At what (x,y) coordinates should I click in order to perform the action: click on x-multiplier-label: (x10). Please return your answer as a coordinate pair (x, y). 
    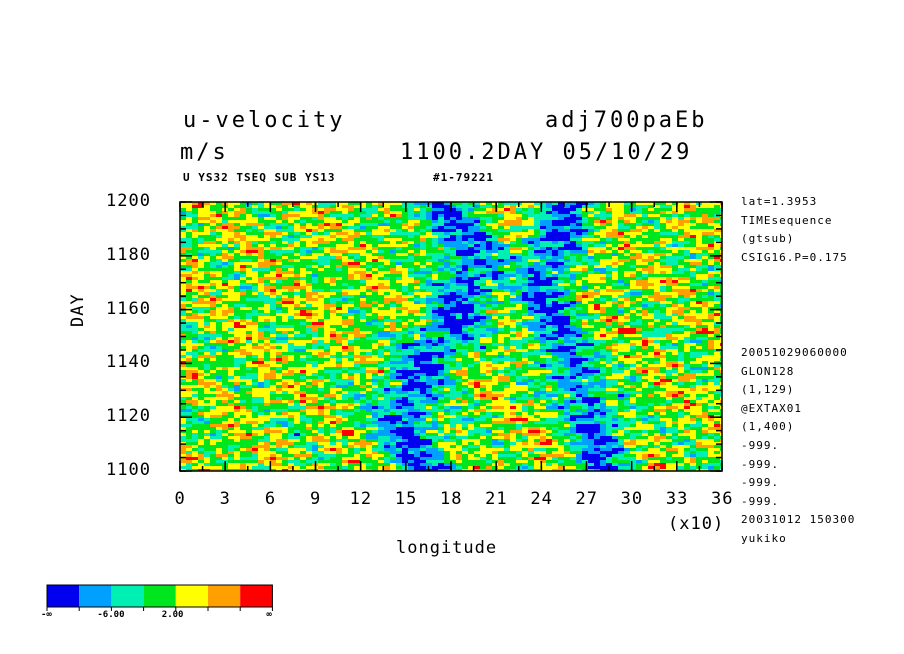
    Looking at the image, I should click on (696, 524).